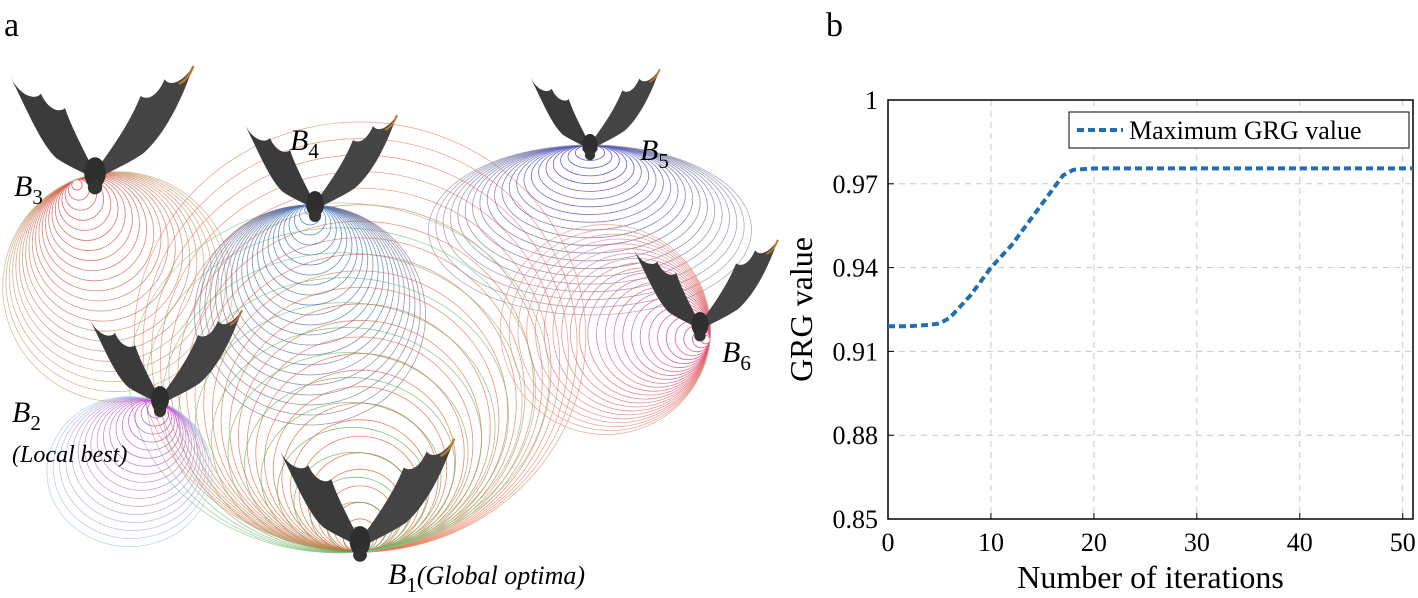 The width and height of the screenshot is (1418, 598). I want to click on bat-label: B1(Global optima), so click(486, 575).